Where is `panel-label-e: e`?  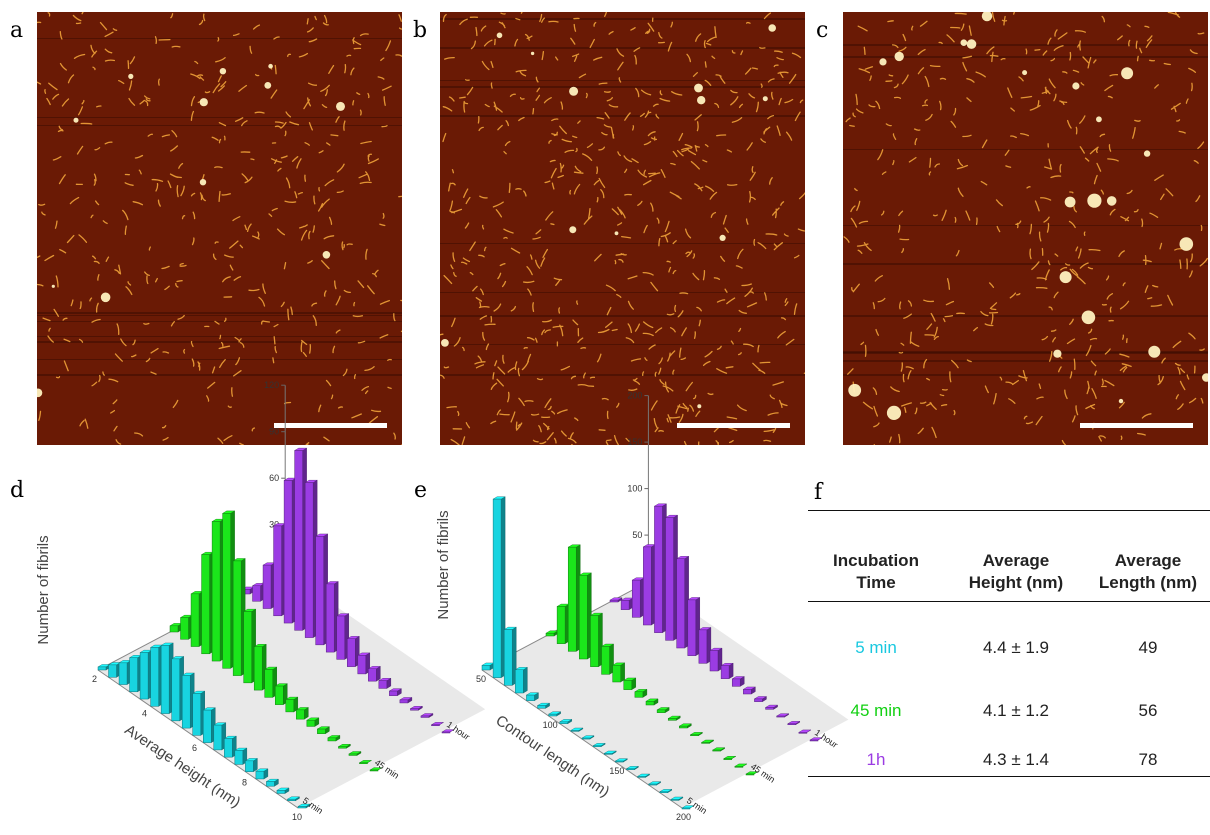 panel-label-e: e is located at coordinates (421, 490).